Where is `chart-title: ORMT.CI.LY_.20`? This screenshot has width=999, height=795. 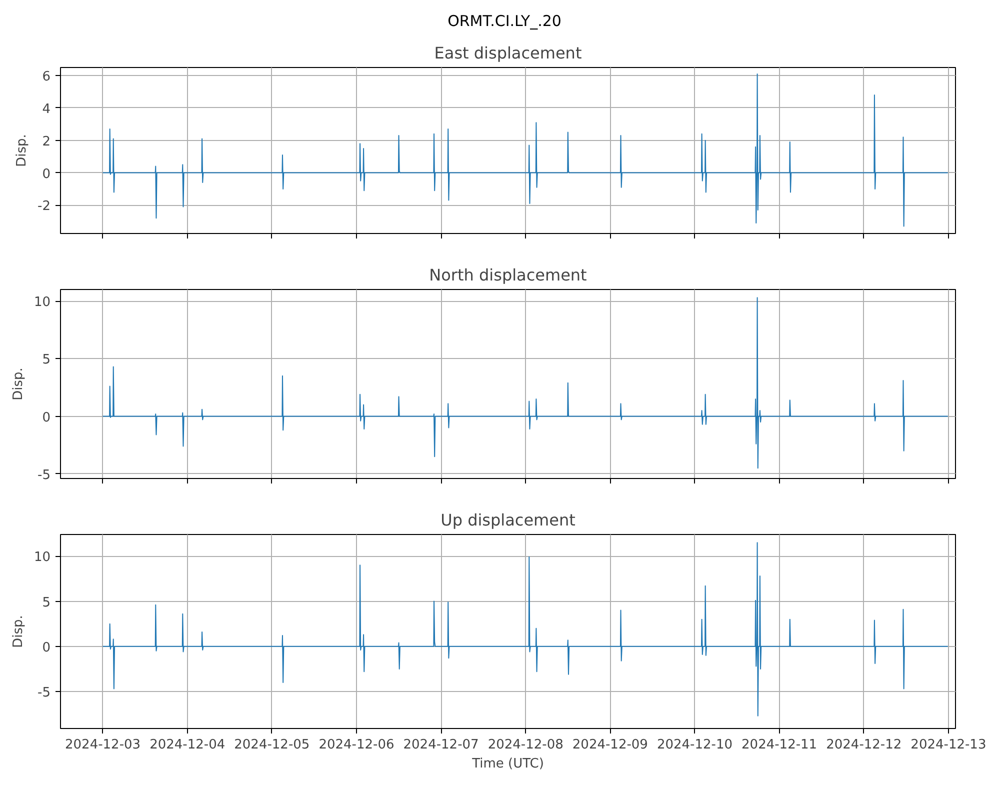
chart-title: ORMT.CI.LY_.20 is located at coordinates (505, 21).